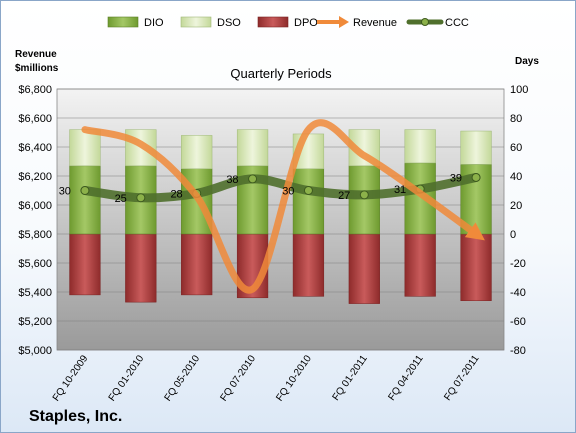 Image resolution: width=576 pixels, height=433 pixels. What do you see at coordinates (260, 188) in the screenshot?
I see `data-labels: 30 25 28 38 30 27 31 39` at bounding box center [260, 188].